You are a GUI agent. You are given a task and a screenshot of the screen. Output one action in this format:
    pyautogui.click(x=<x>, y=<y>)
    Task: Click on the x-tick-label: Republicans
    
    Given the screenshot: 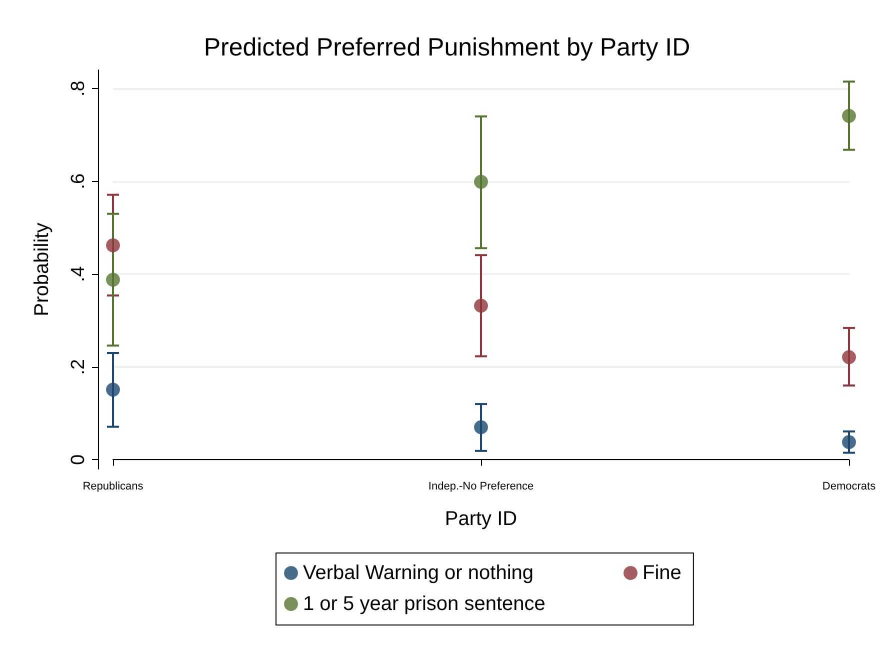 What is the action you would take?
    pyautogui.click(x=113, y=486)
    